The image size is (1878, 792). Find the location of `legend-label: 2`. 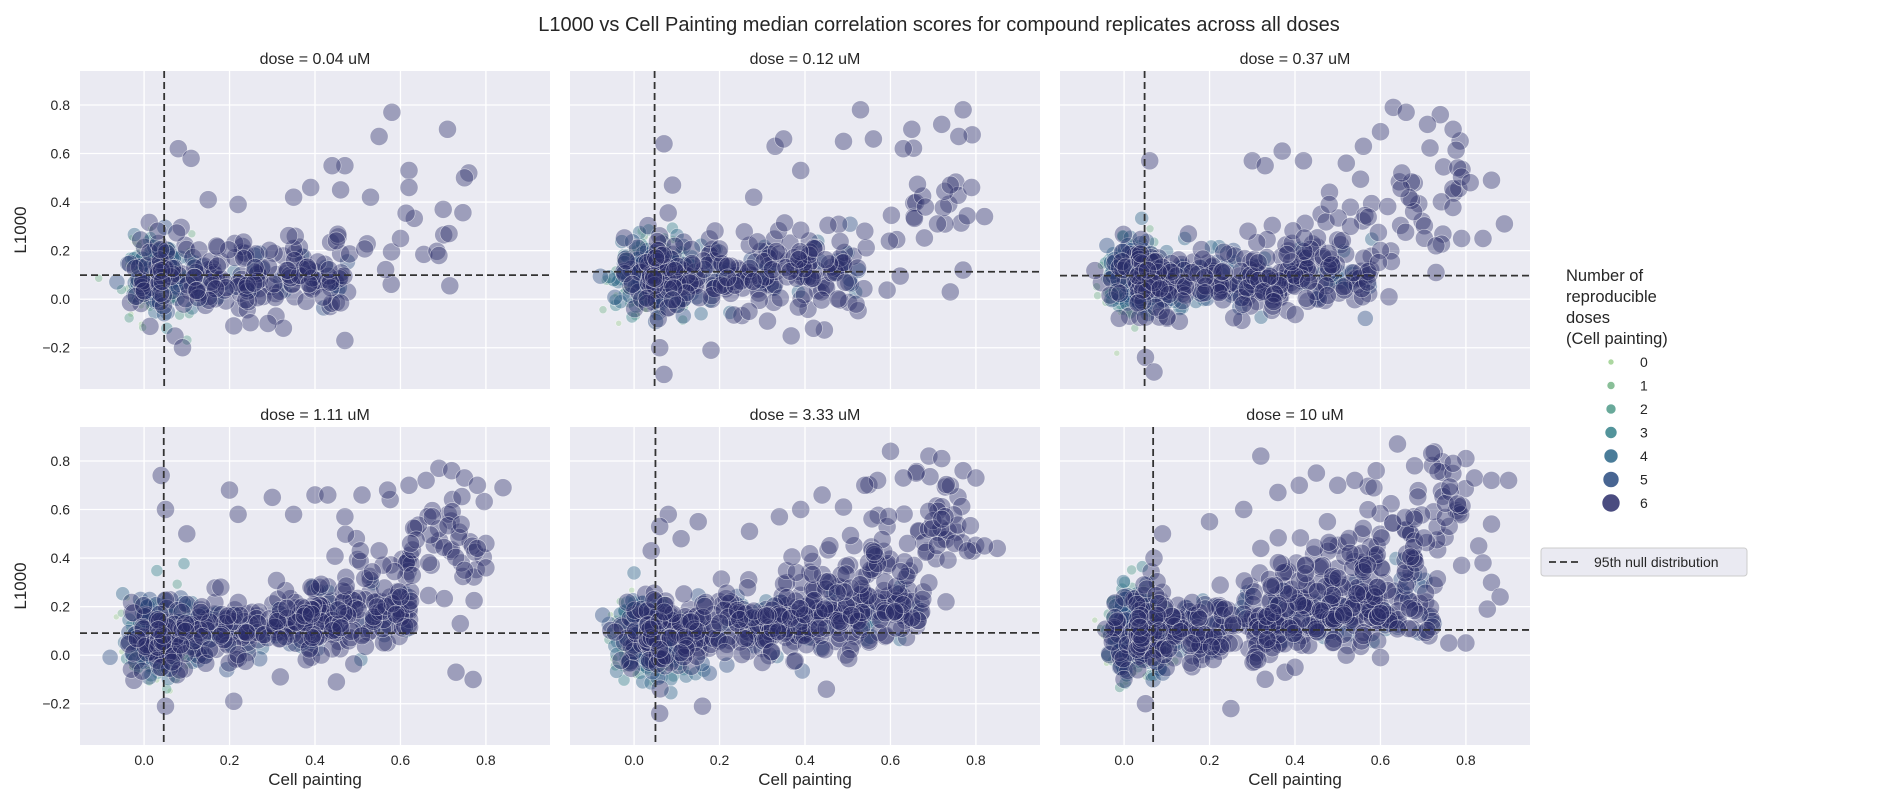

legend-label: 2 is located at coordinates (1644, 409).